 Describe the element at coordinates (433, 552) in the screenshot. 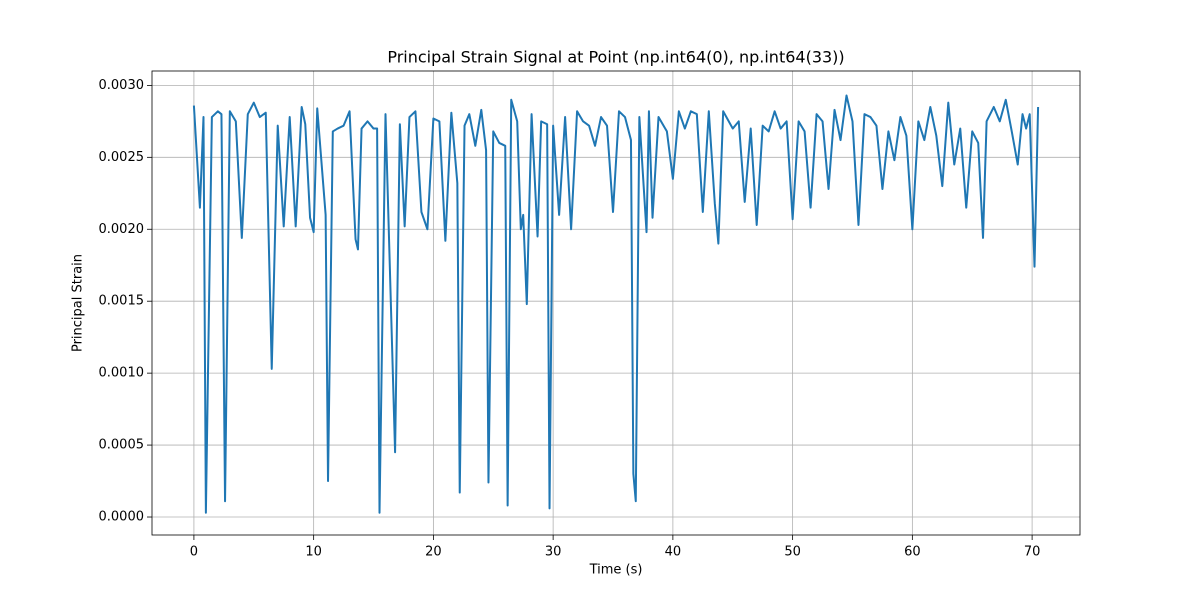

I see `x-tick-label: 20` at that location.